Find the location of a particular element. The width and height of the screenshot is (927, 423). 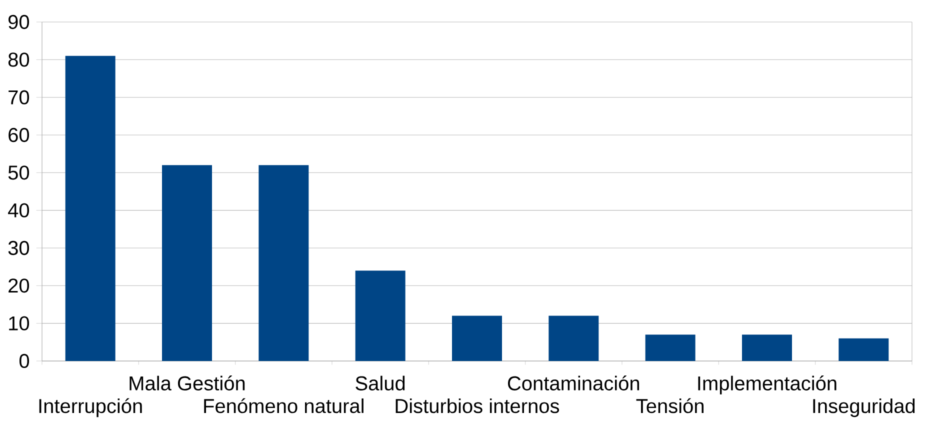

x-tick-label: Interrupción is located at coordinates (90, 408).